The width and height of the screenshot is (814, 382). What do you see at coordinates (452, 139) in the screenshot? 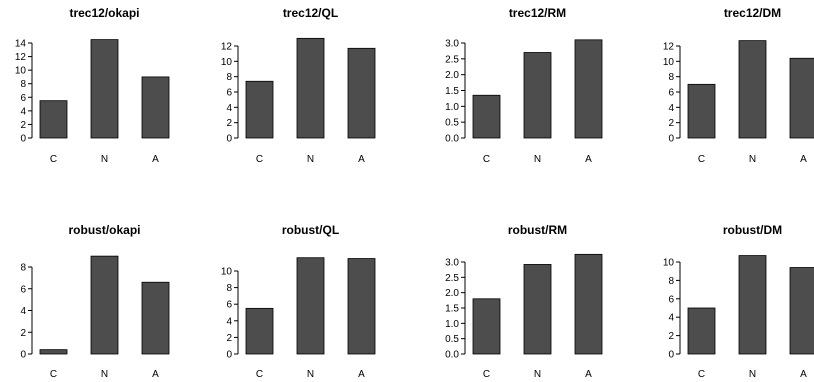
I see `y-tick-label: 0.0` at bounding box center [452, 139].